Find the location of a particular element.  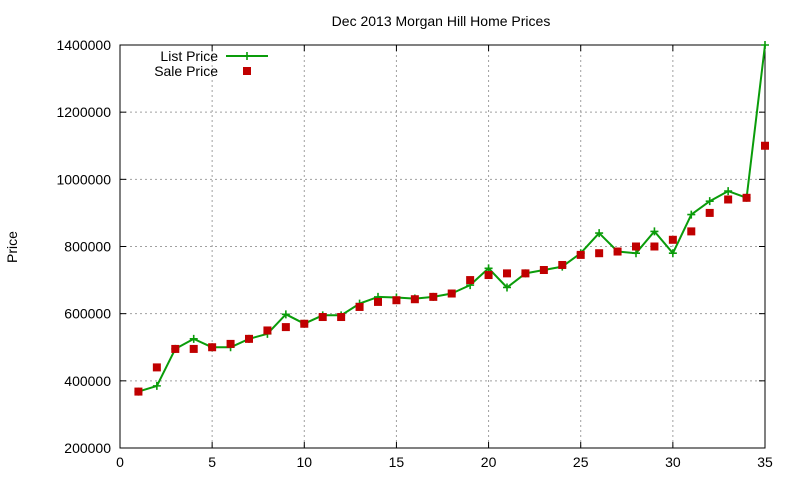

x-tick-label: 0 is located at coordinates (120, 462).